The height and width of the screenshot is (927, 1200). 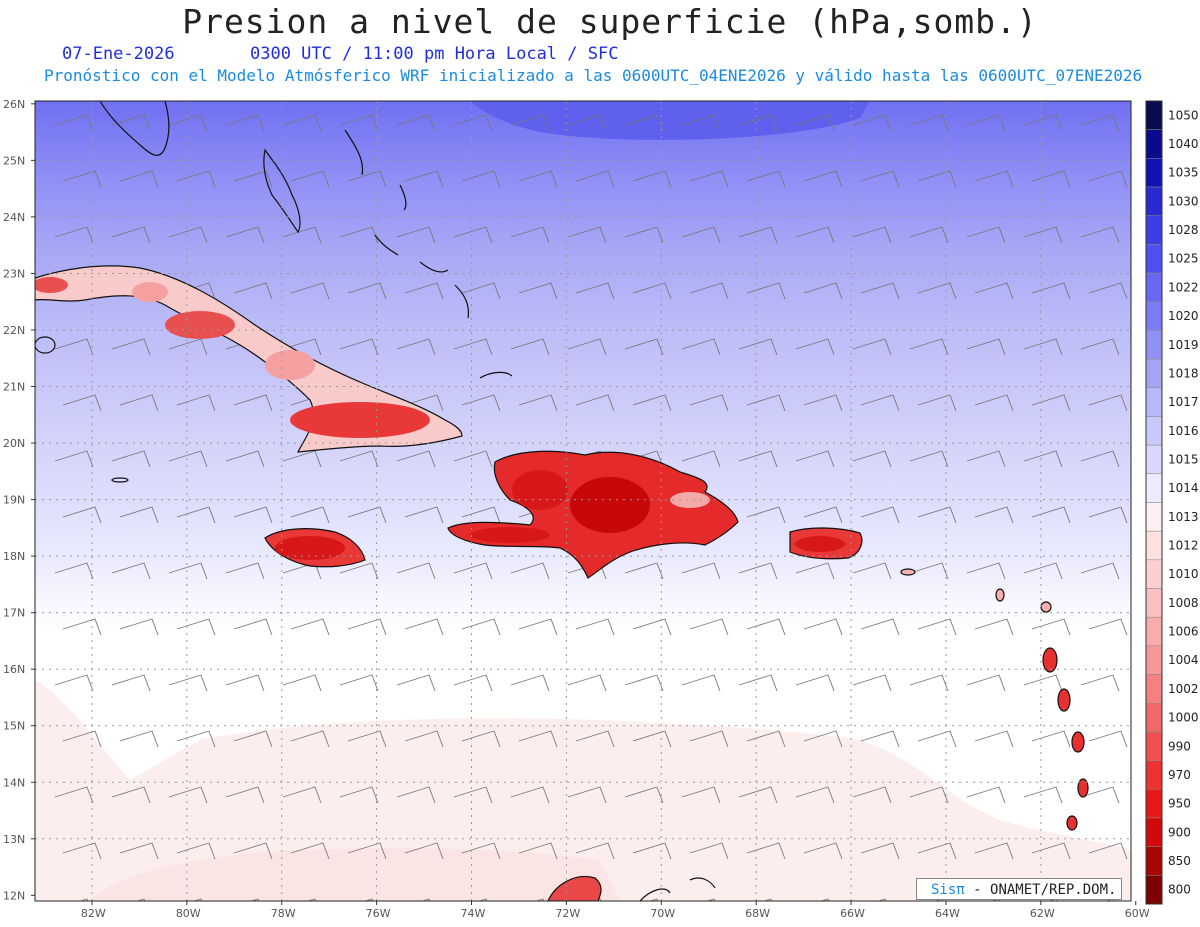 I want to click on credit-text: - ONAMET/REP.DOM., so click(x=1045, y=890).